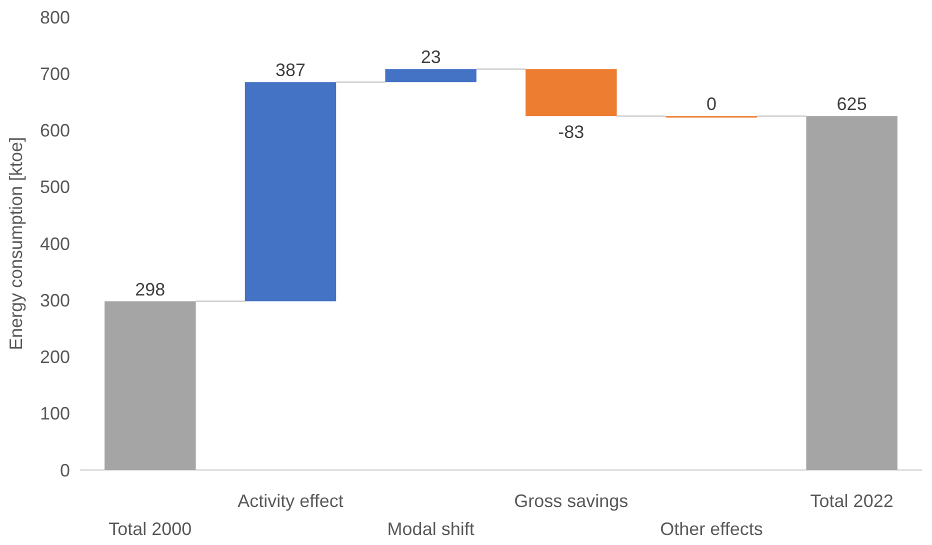 The height and width of the screenshot is (545, 932). I want to click on x-tick-label: Modal shift, so click(430, 529).